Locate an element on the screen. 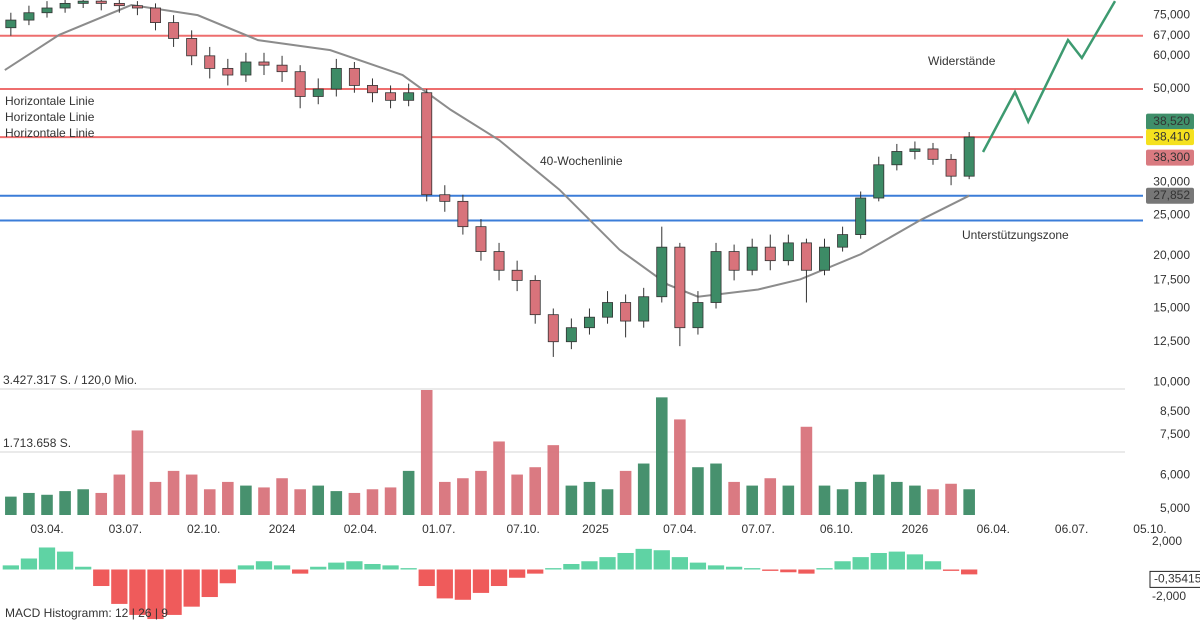  macd-tick-label: 2,000 is located at coordinates (1167, 541).